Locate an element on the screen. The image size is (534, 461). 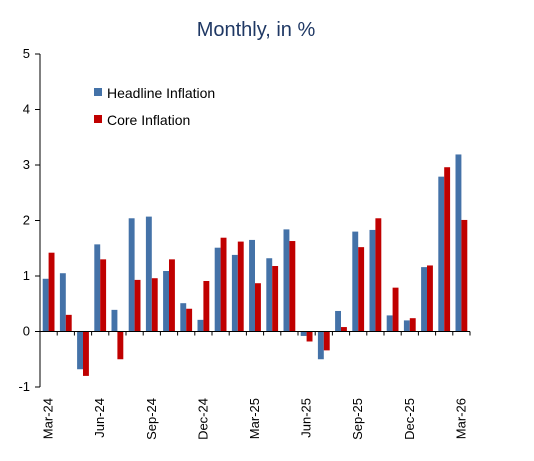
y-tick-label: 1 is located at coordinates (26, 275).